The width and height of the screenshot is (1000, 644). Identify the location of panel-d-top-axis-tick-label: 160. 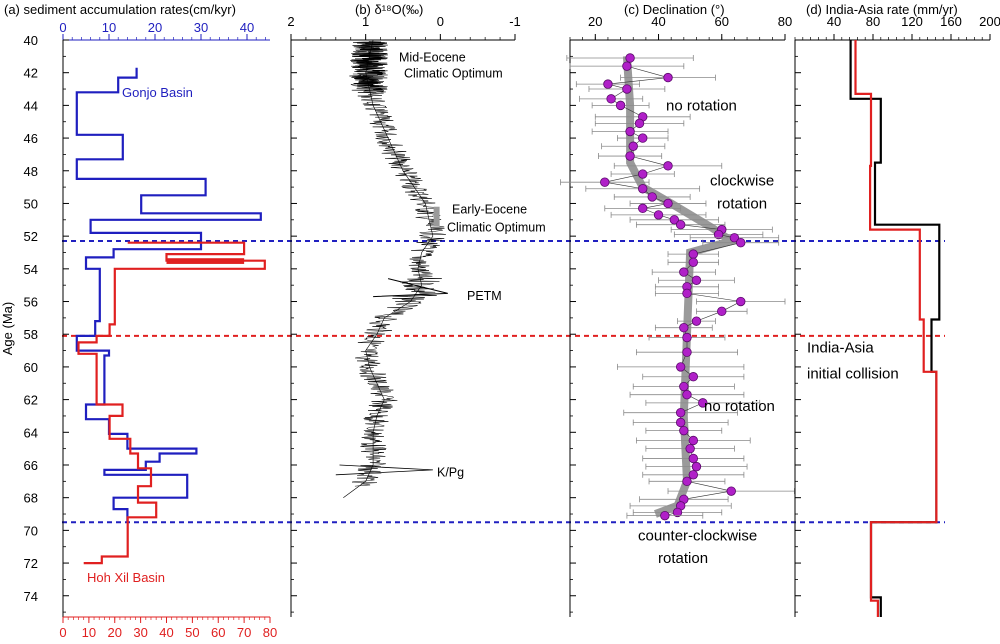
(951, 21).